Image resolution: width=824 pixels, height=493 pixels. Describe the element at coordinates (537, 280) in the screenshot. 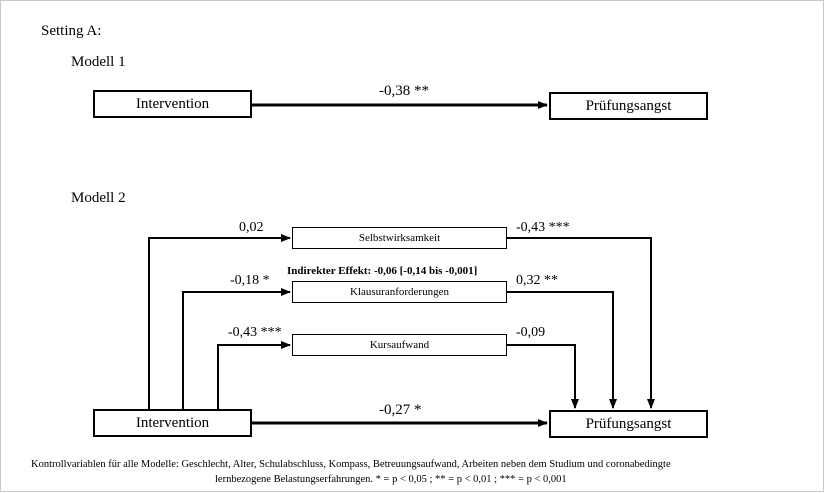

I see `path-b-label-klausuranforderungen: 0,32 **` at that location.